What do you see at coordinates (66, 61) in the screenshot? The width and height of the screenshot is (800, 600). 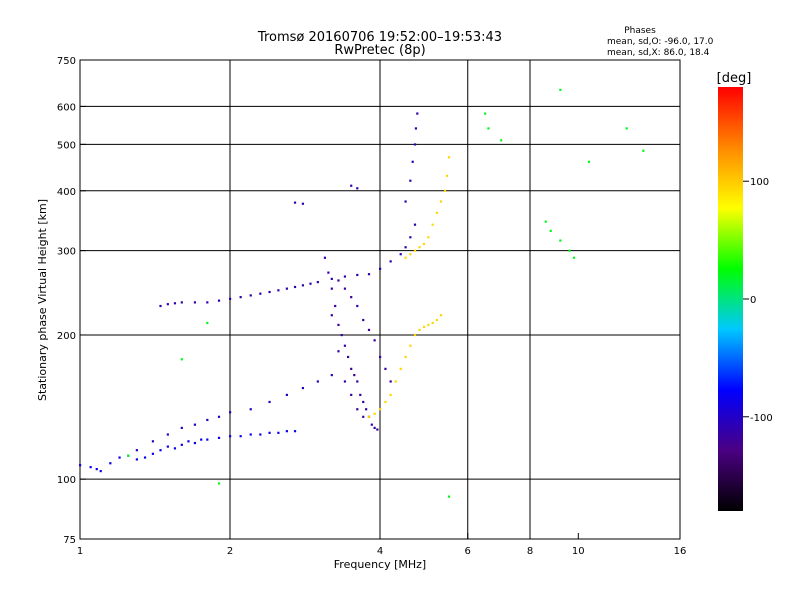 I see `y-tick-label: 750` at bounding box center [66, 61].